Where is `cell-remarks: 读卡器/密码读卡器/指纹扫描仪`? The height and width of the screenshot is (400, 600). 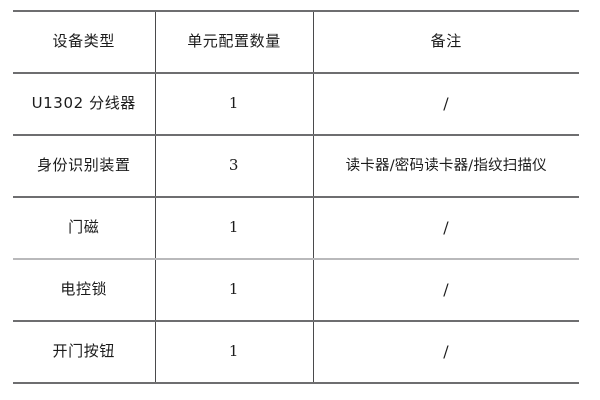
cell-remarks: 读卡器/密码读卡器/指纹扫描仪 is located at coordinates (446, 166).